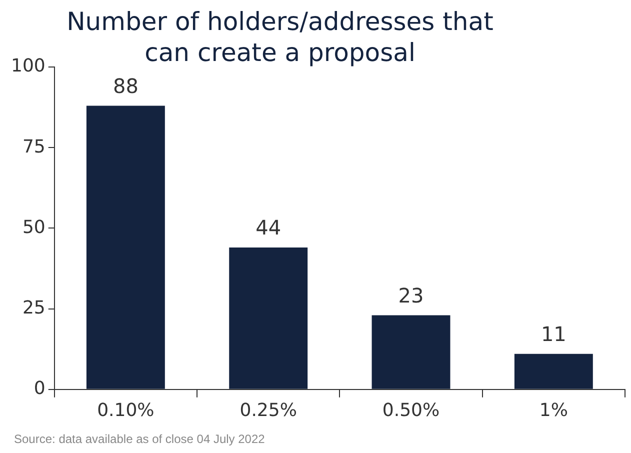 Image resolution: width=631 pixels, height=453 pixels. Describe the element at coordinates (411, 410) in the screenshot. I see `x-tick-label: 0.50%` at that location.